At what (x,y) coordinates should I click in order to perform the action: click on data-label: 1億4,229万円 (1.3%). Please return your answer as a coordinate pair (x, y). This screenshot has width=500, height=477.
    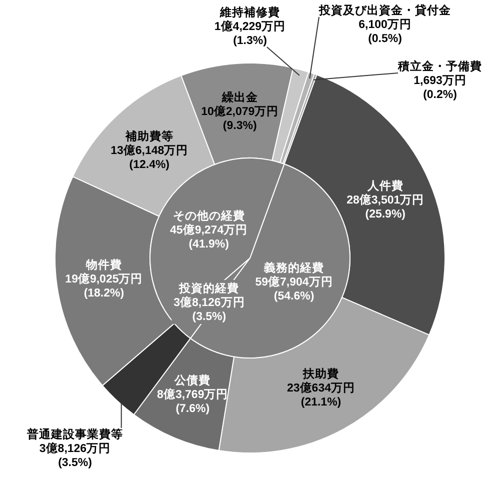
    Looking at the image, I should click on (250, 33).